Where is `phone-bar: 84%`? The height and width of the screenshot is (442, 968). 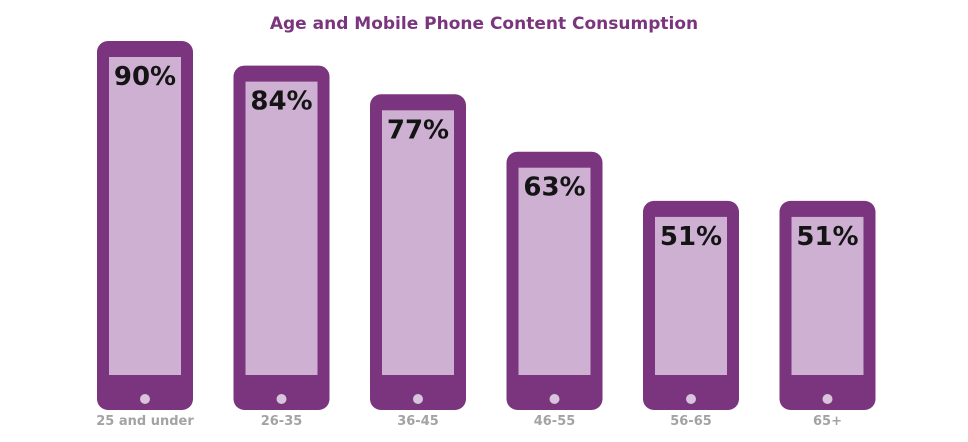 phone-bar: 84% is located at coordinates (281, 237).